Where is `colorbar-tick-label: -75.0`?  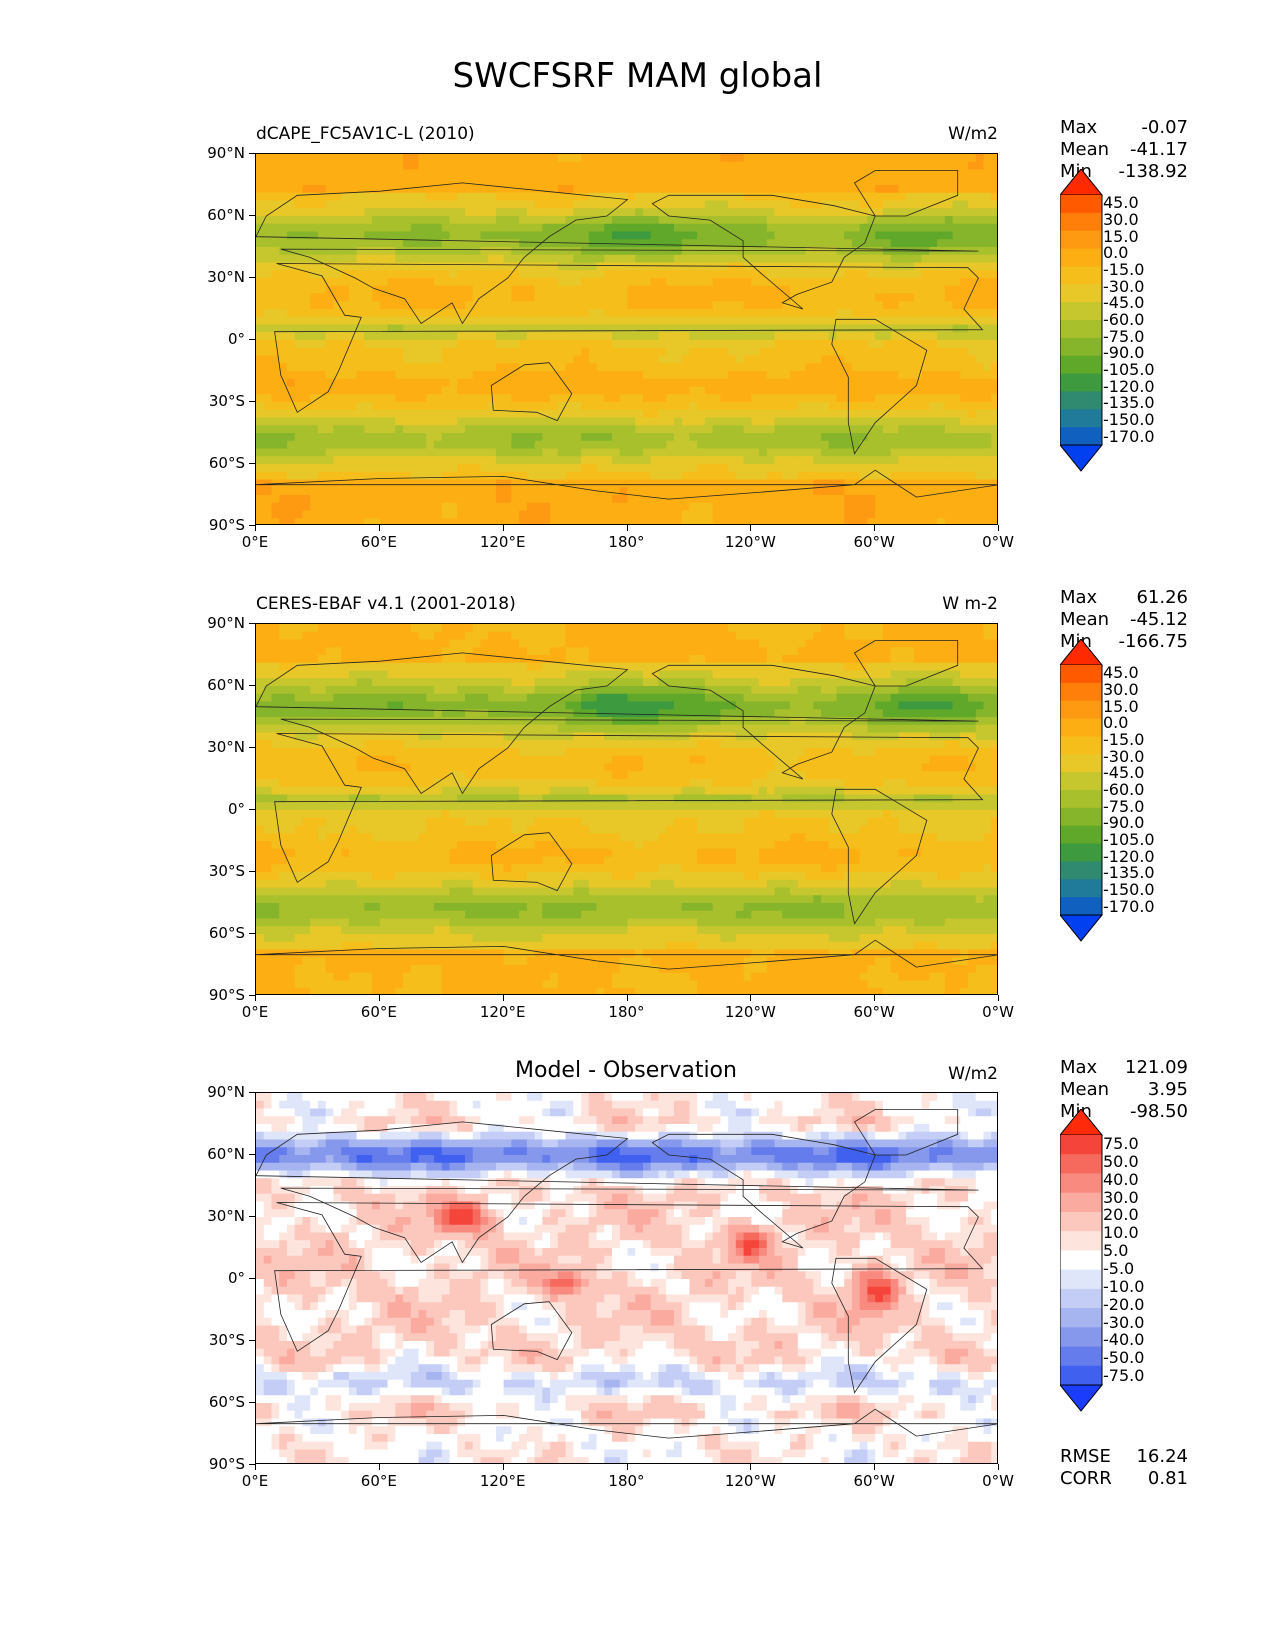 colorbar-tick-label: -75.0 is located at coordinates (1124, 336).